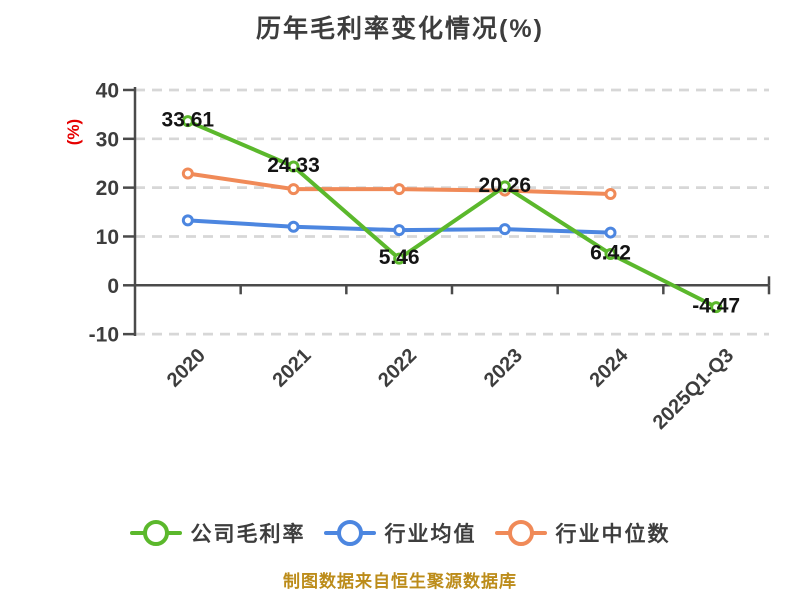  What do you see at coordinates (400, 29) in the screenshot?
I see `chart-title: 历年毛利率变化情况(%)` at bounding box center [400, 29].